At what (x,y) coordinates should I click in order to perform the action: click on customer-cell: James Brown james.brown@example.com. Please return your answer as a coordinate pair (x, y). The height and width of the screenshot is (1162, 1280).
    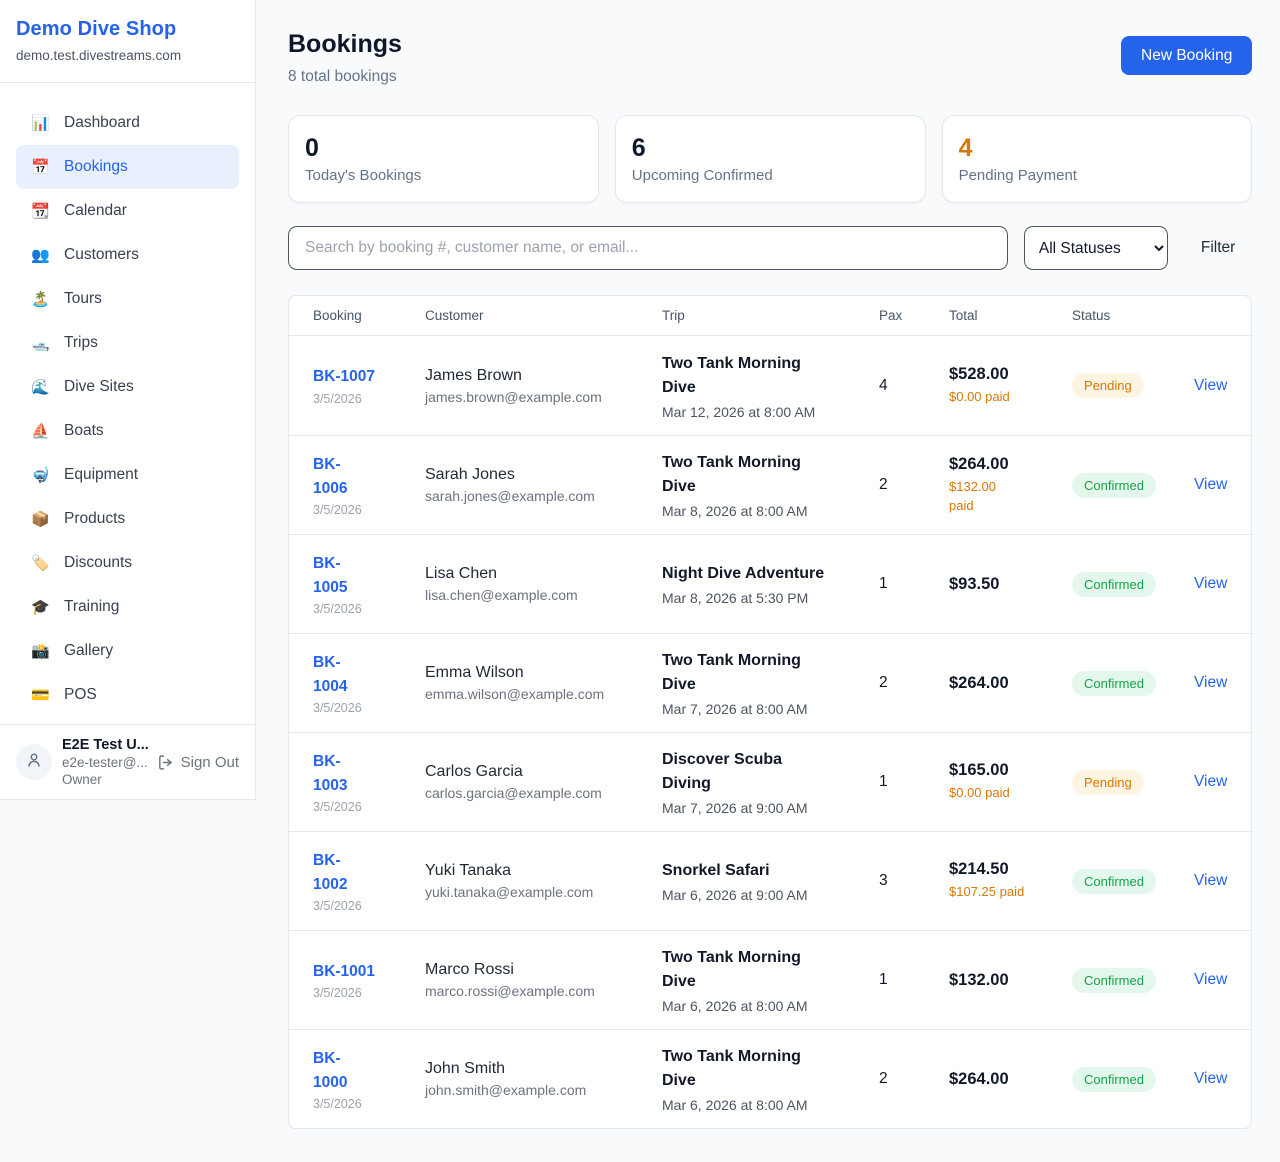
    Looking at the image, I should click on (543, 386).